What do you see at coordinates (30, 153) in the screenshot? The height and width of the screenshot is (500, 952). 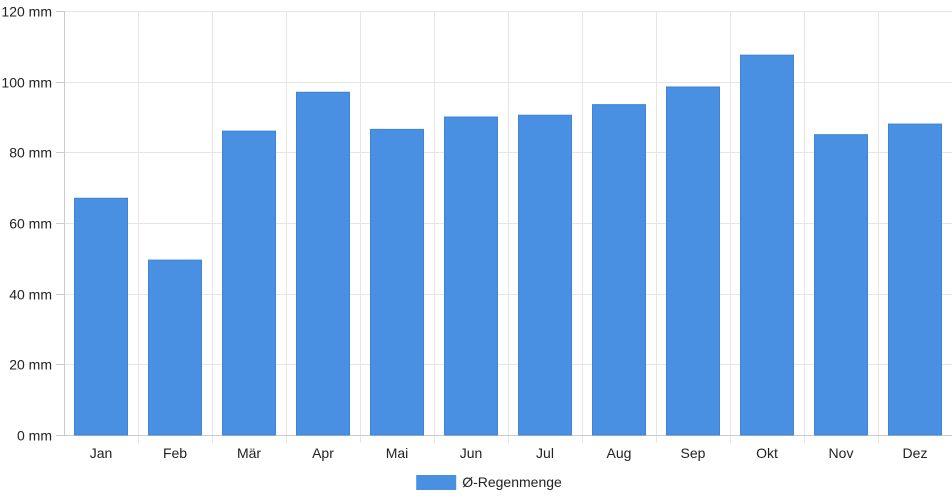 I see `y-tick-label: 80 mm` at bounding box center [30, 153].